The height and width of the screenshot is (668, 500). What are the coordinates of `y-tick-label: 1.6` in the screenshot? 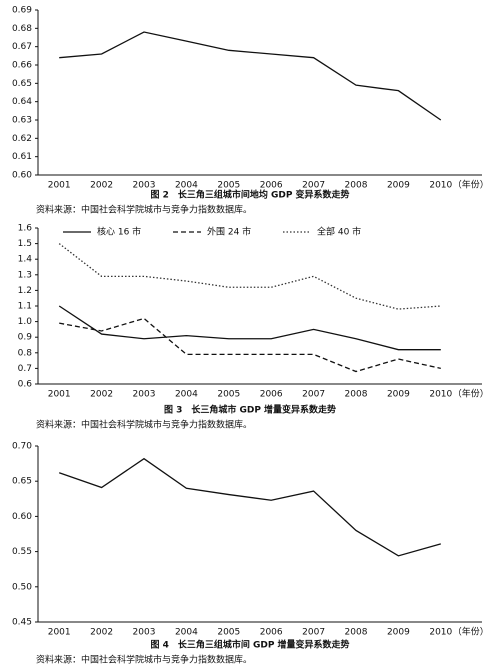 It's located at (25, 229).